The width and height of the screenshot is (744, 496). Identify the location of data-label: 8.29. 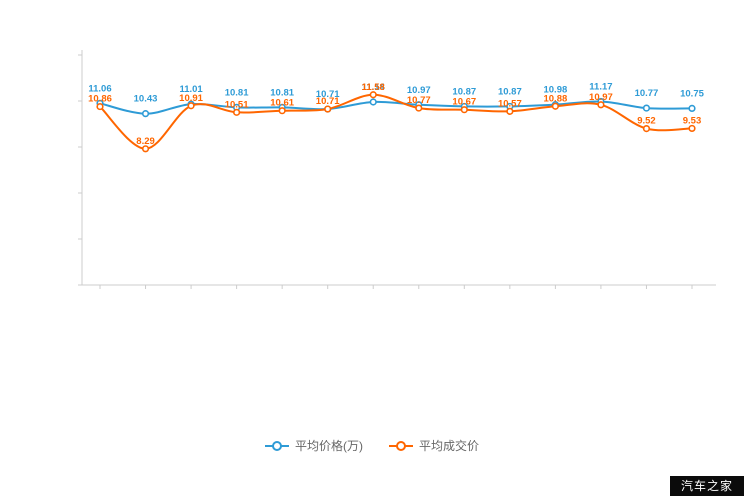
(145, 141).